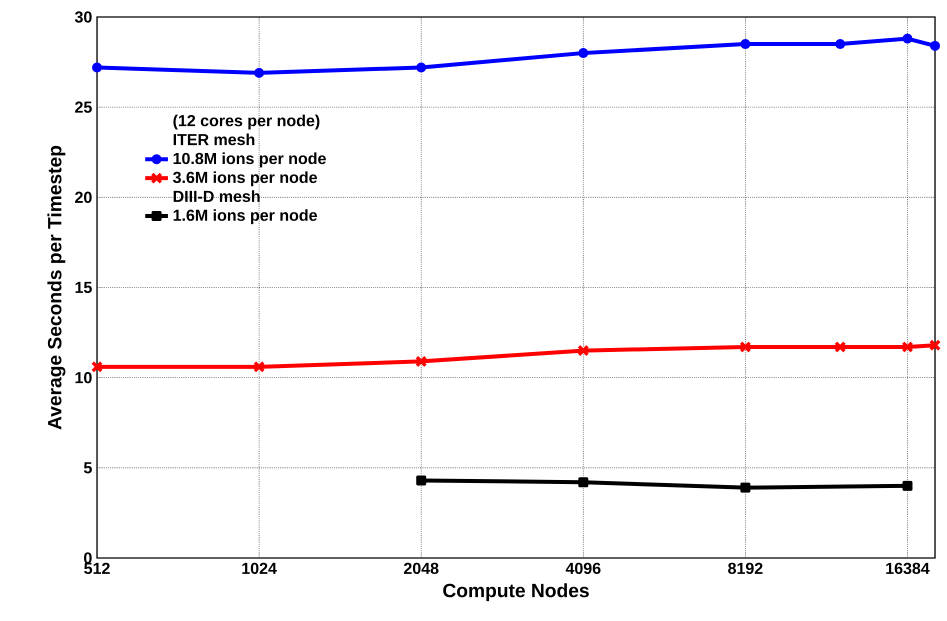 The height and width of the screenshot is (621, 947). Describe the element at coordinates (908, 568) in the screenshot. I see `x-tick-label: 16384` at that location.